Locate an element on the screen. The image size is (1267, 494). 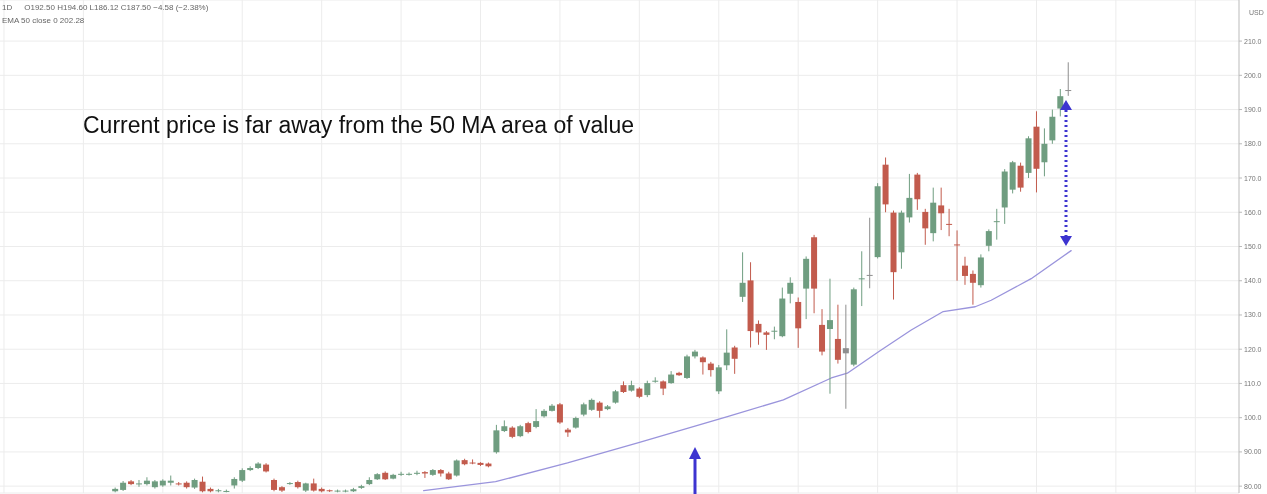
annotation: Current price is far away from the 50 MA area of value is located at coordinates (358, 125).